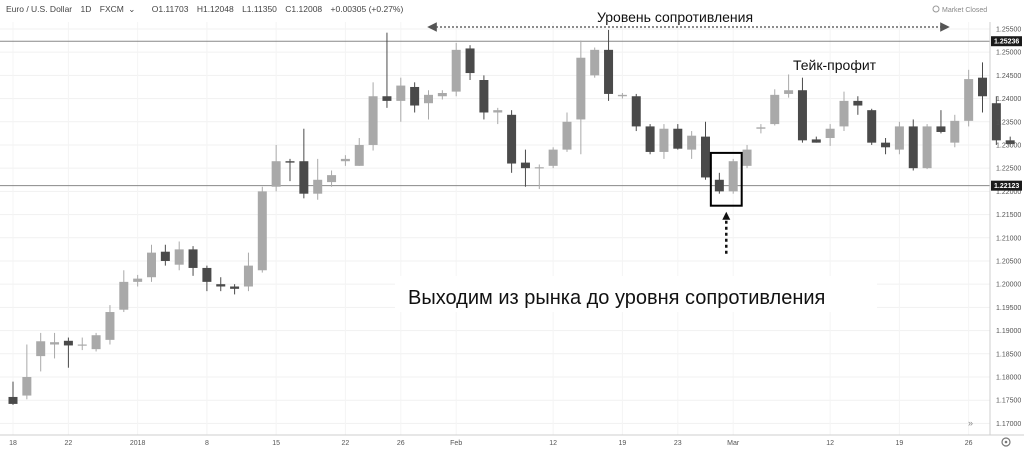  Describe the element at coordinates (616, 298) in the screenshot. I see `exit-label: Выходим из рынка до уровня сопротивления` at that location.